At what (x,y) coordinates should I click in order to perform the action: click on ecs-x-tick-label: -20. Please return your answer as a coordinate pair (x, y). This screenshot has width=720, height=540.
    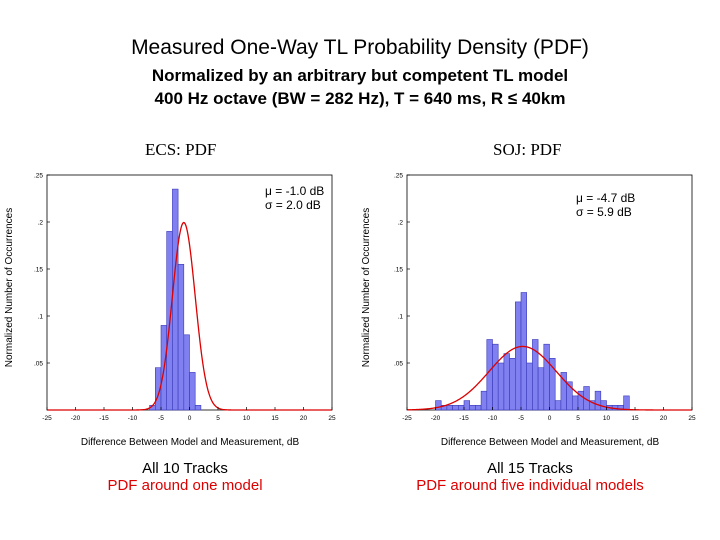
    Looking at the image, I should click on (76, 418).